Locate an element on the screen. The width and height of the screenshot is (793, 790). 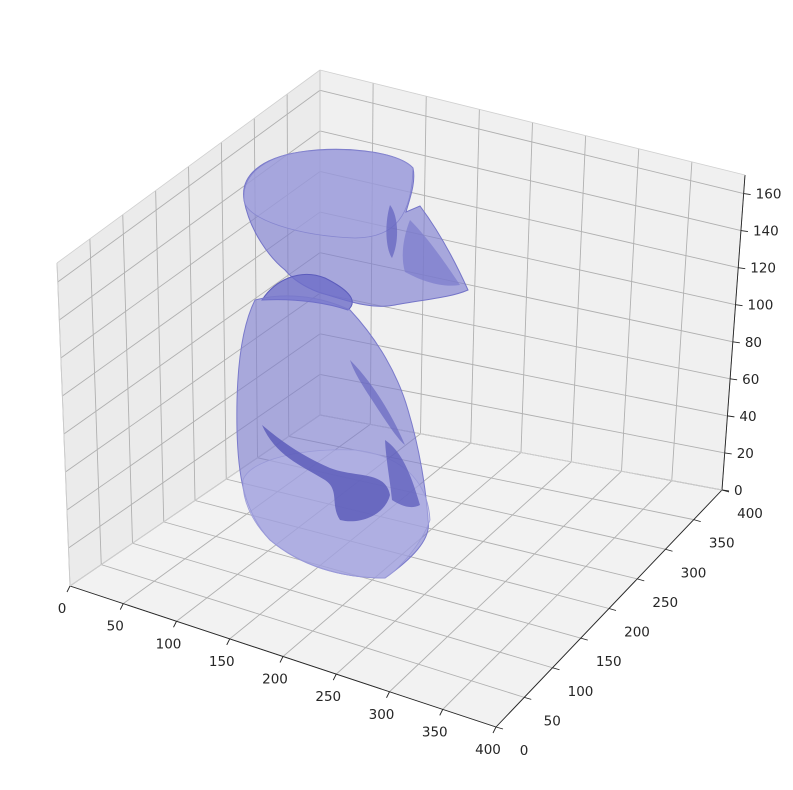
y-tick-label: 200 is located at coordinates (637, 633).